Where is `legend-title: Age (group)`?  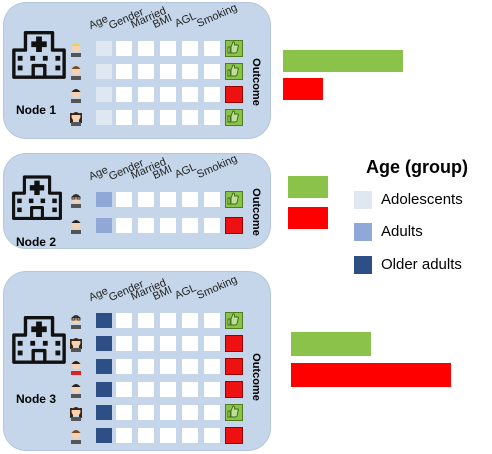 legend-title: Age (group) is located at coordinates (417, 167).